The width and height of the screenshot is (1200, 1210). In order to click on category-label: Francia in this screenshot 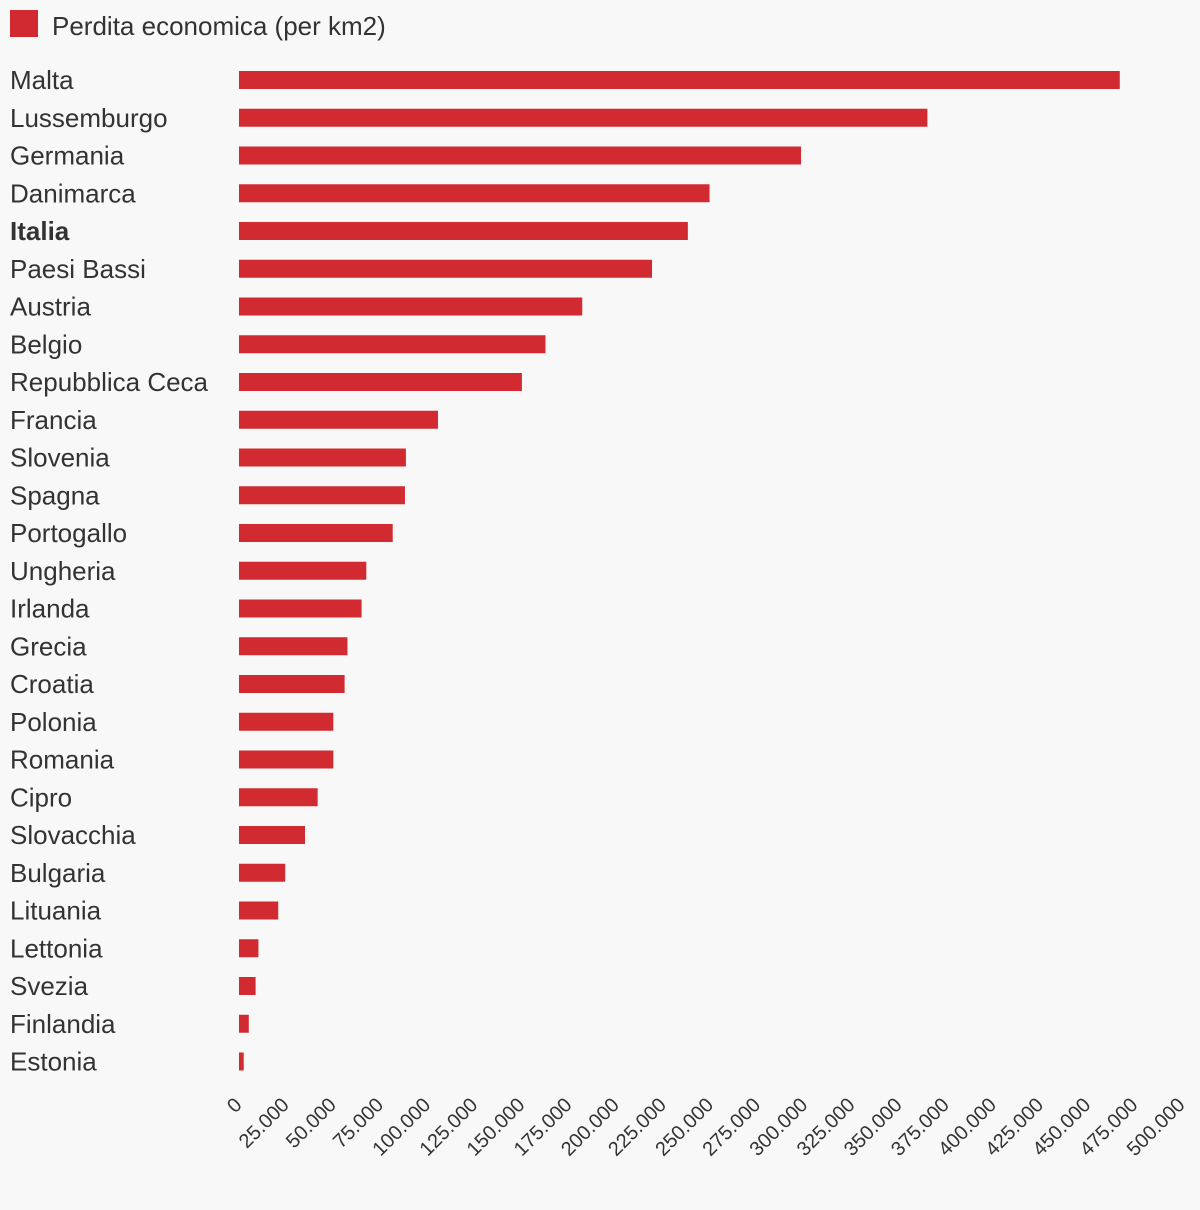, I will do `click(53, 420)`.